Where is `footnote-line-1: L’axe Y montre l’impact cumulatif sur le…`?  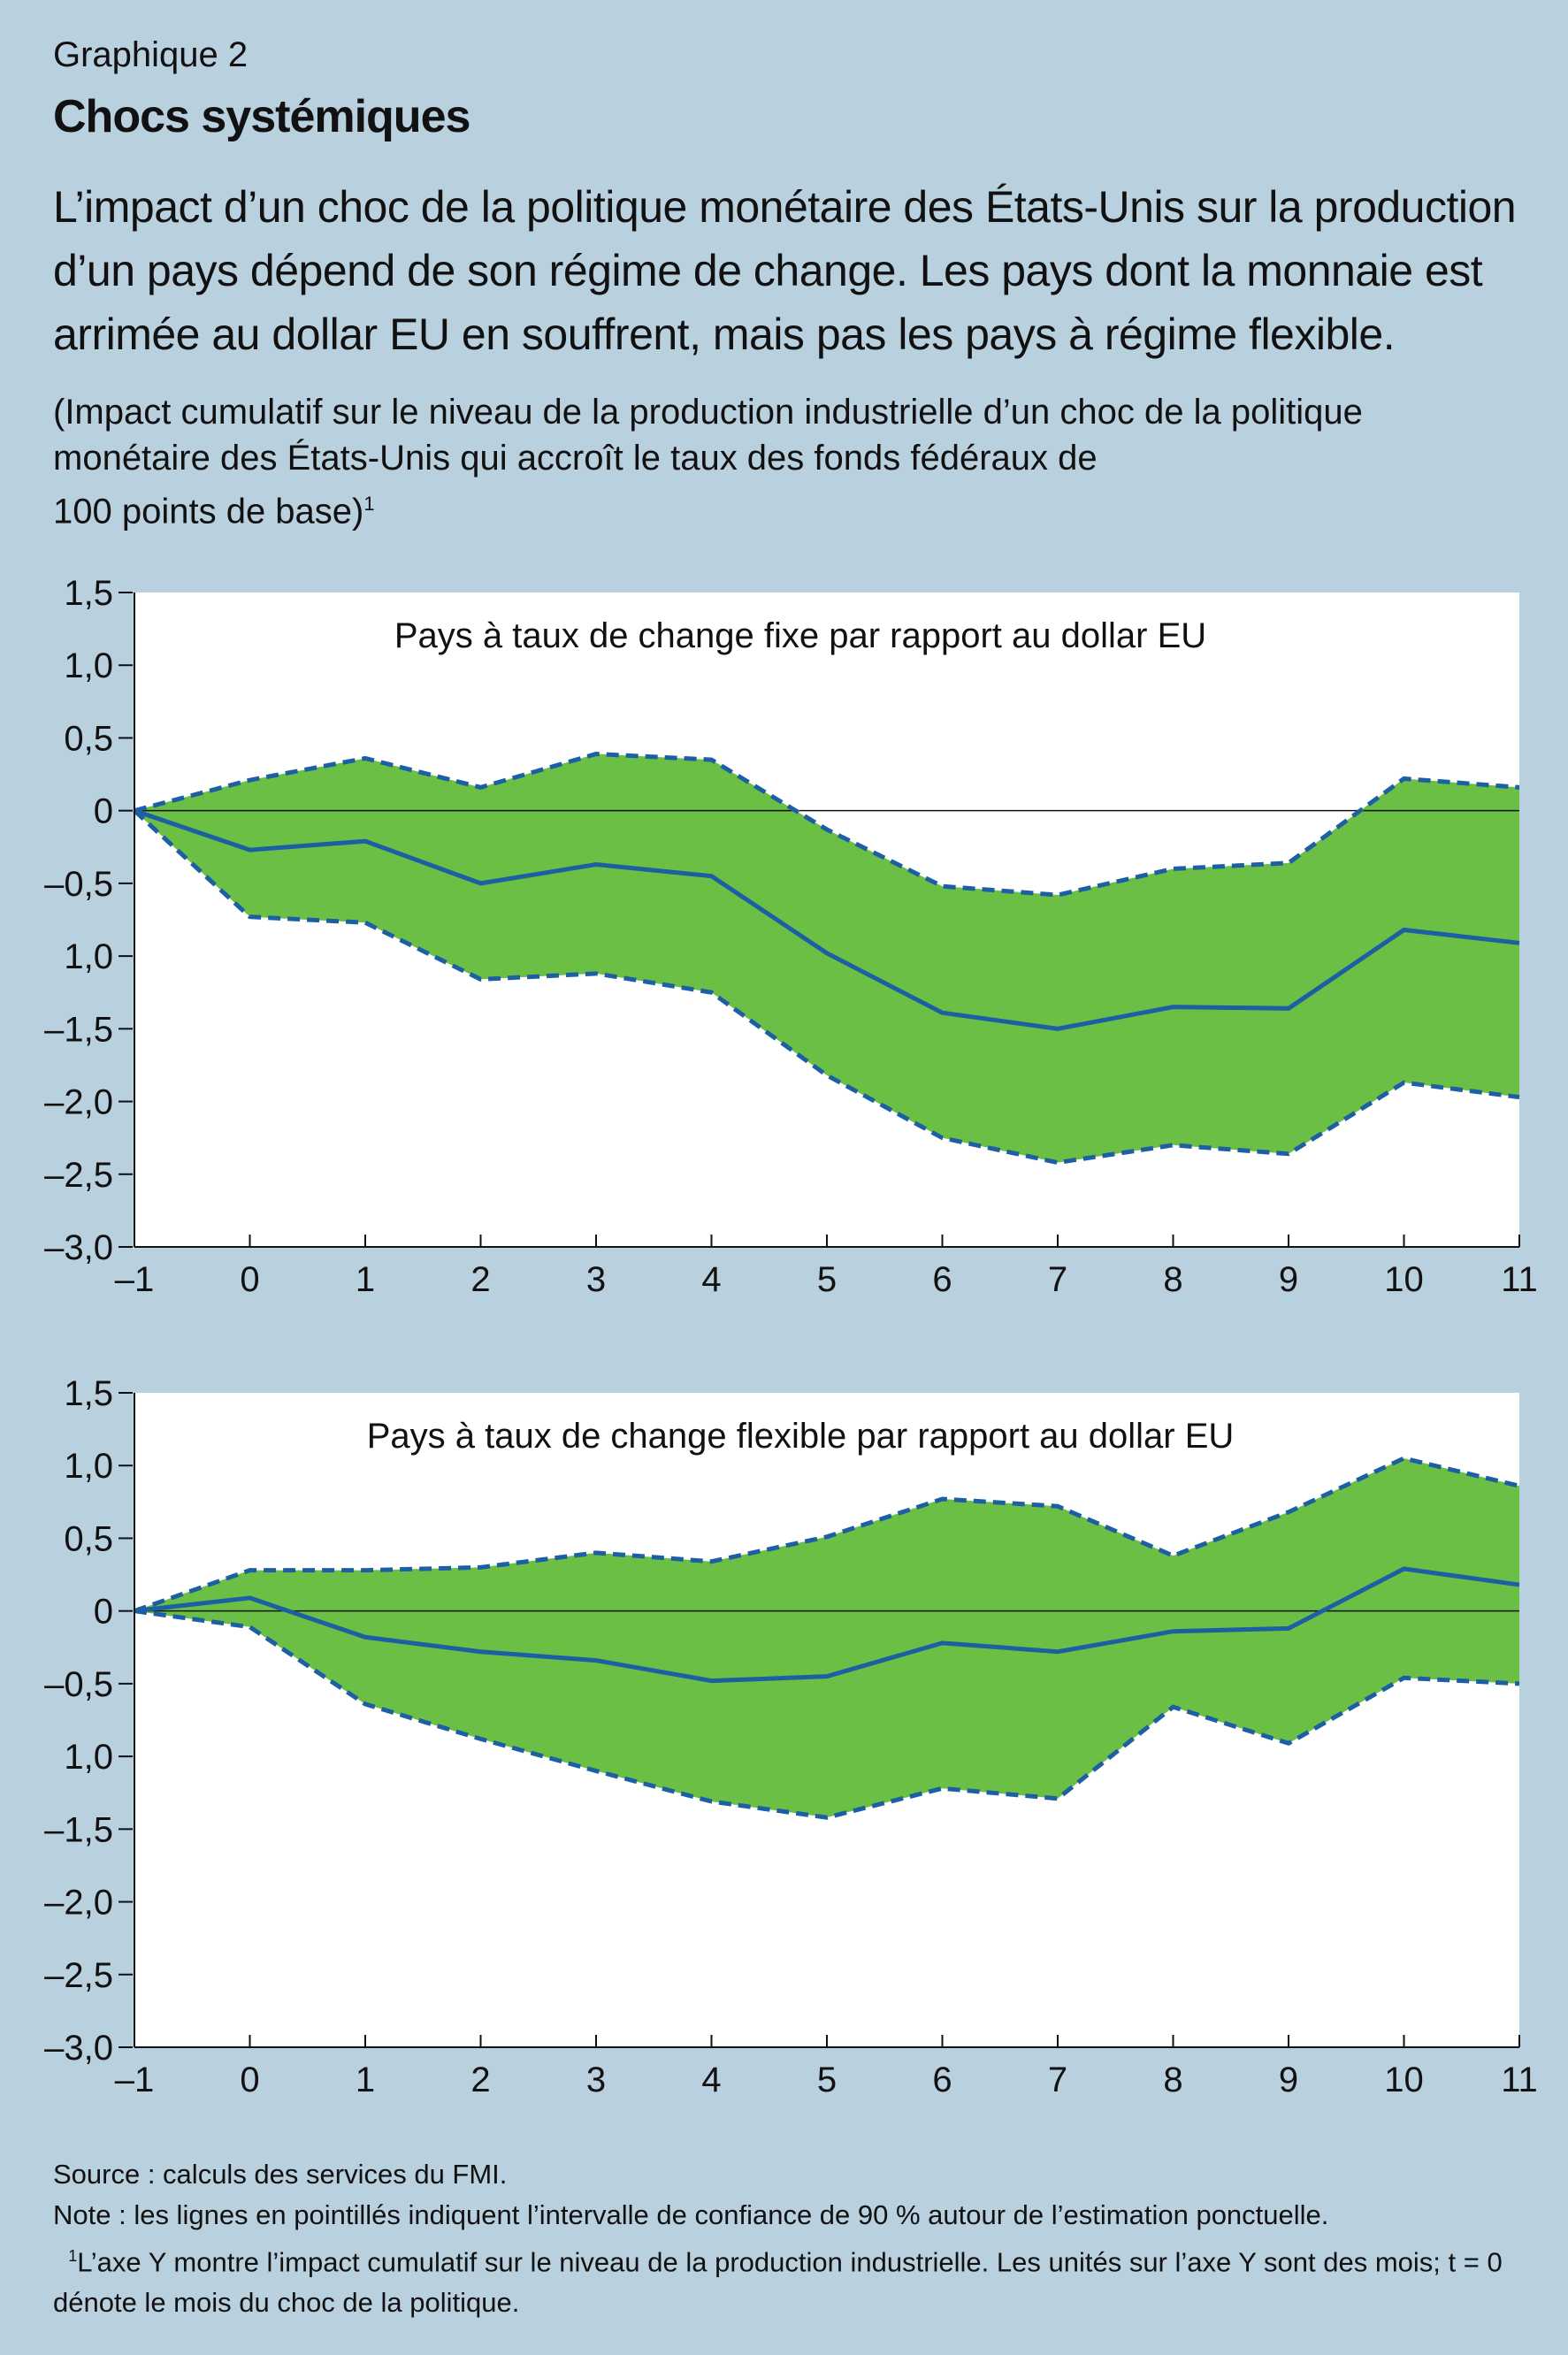 footnote-line-1: L’axe Y montre l’impact cumulatif sur le… is located at coordinates (790, 2262).